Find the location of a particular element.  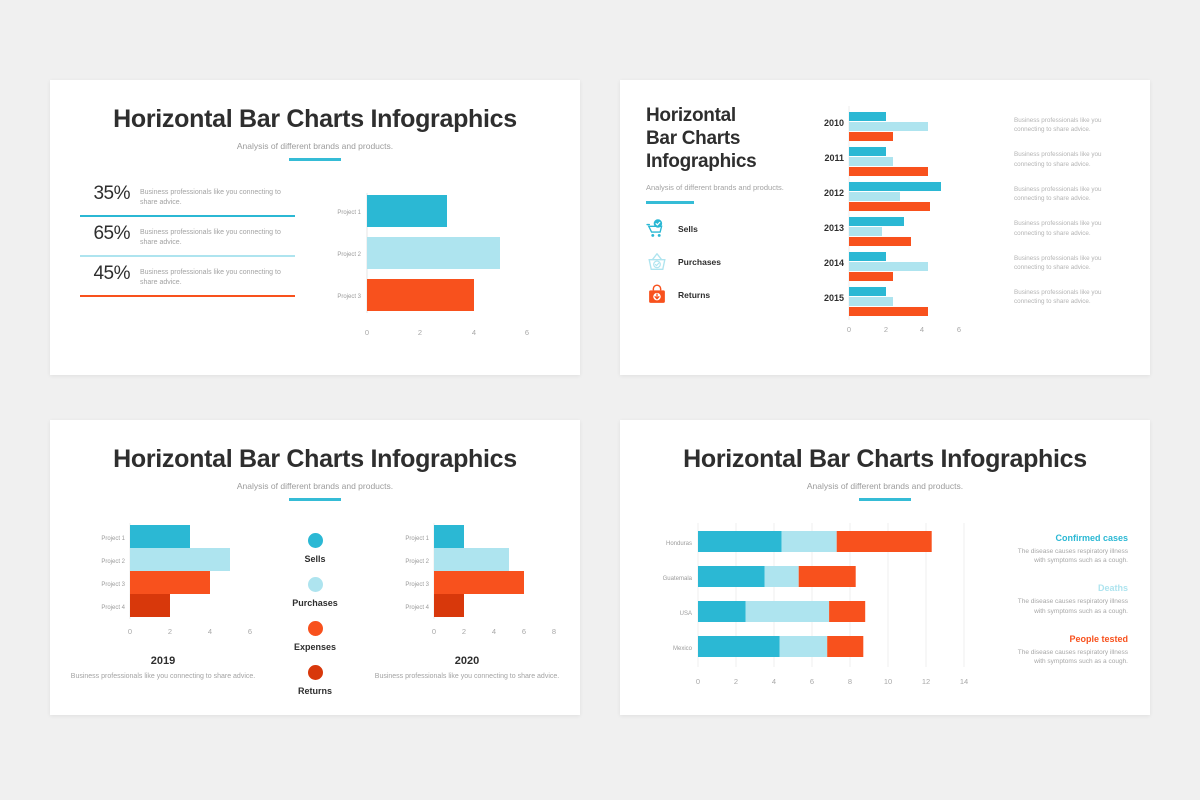

panel4-body: Honduras Guatemala USA Mexico is located at coordinates (885, 603).